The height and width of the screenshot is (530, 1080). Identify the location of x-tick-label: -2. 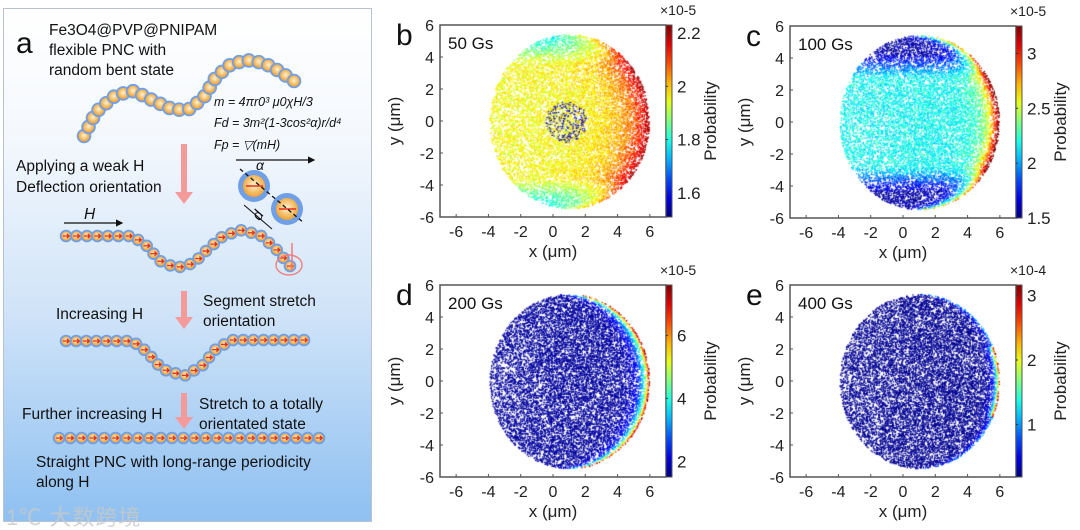
(521, 492).